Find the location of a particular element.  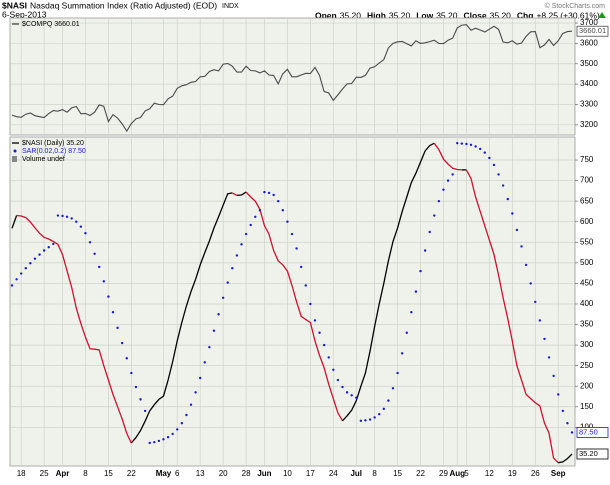

exchange: INDX is located at coordinates (230, 6).